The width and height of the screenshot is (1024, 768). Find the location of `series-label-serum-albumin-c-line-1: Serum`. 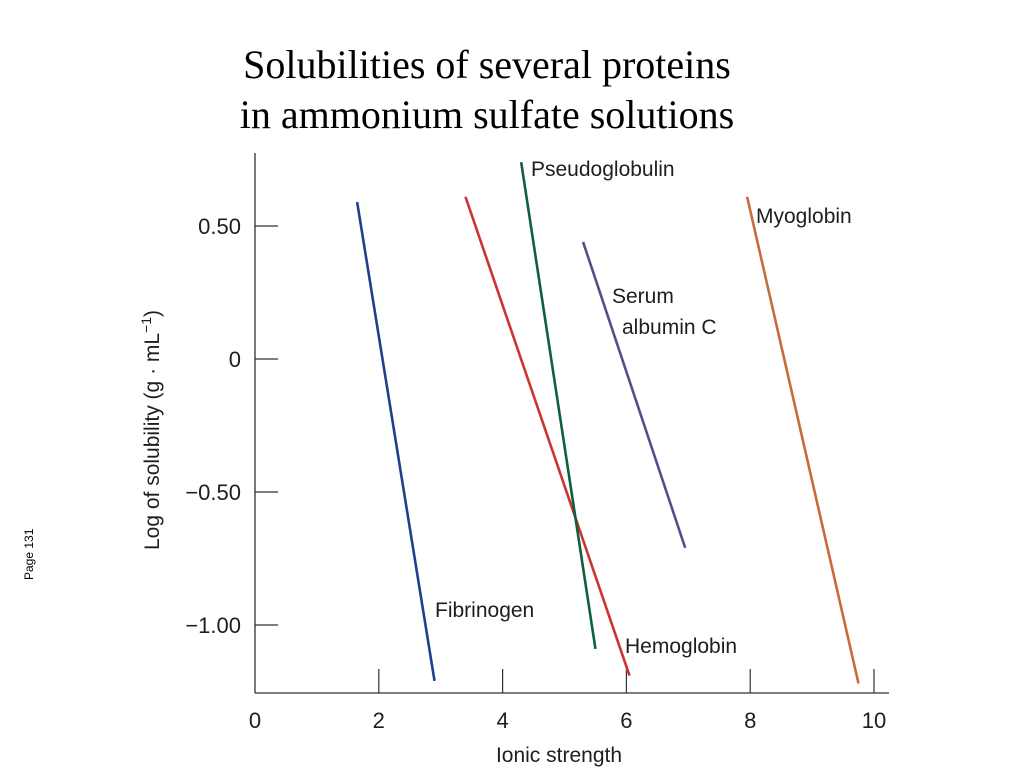

series-label-serum-albumin-c-line-1: Serum is located at coordinates (643, 296).